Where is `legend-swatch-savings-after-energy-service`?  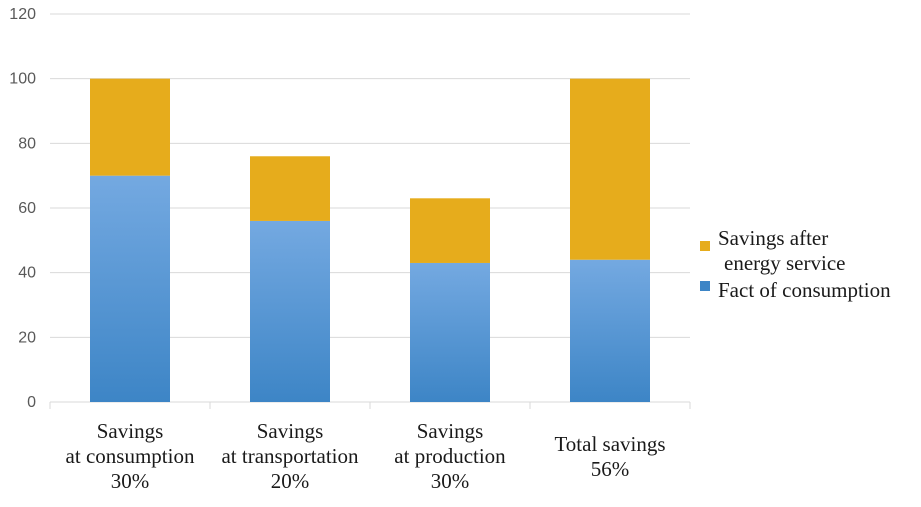
legend-swatch-savings-after-energy-service is located at coordinates (705, 246).